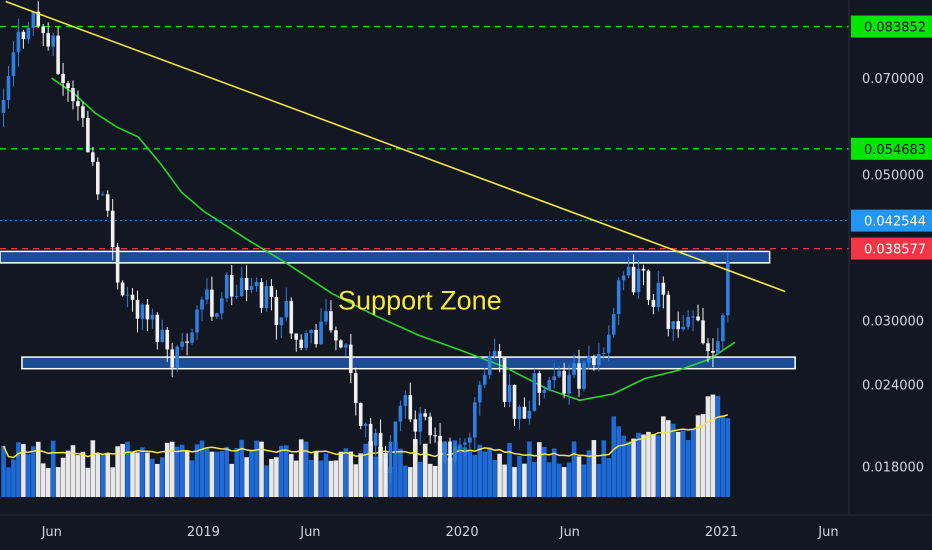 This screenshot has width=932, height=550. I want to click on y-tick-label: 0.018000, so click(893, 468).